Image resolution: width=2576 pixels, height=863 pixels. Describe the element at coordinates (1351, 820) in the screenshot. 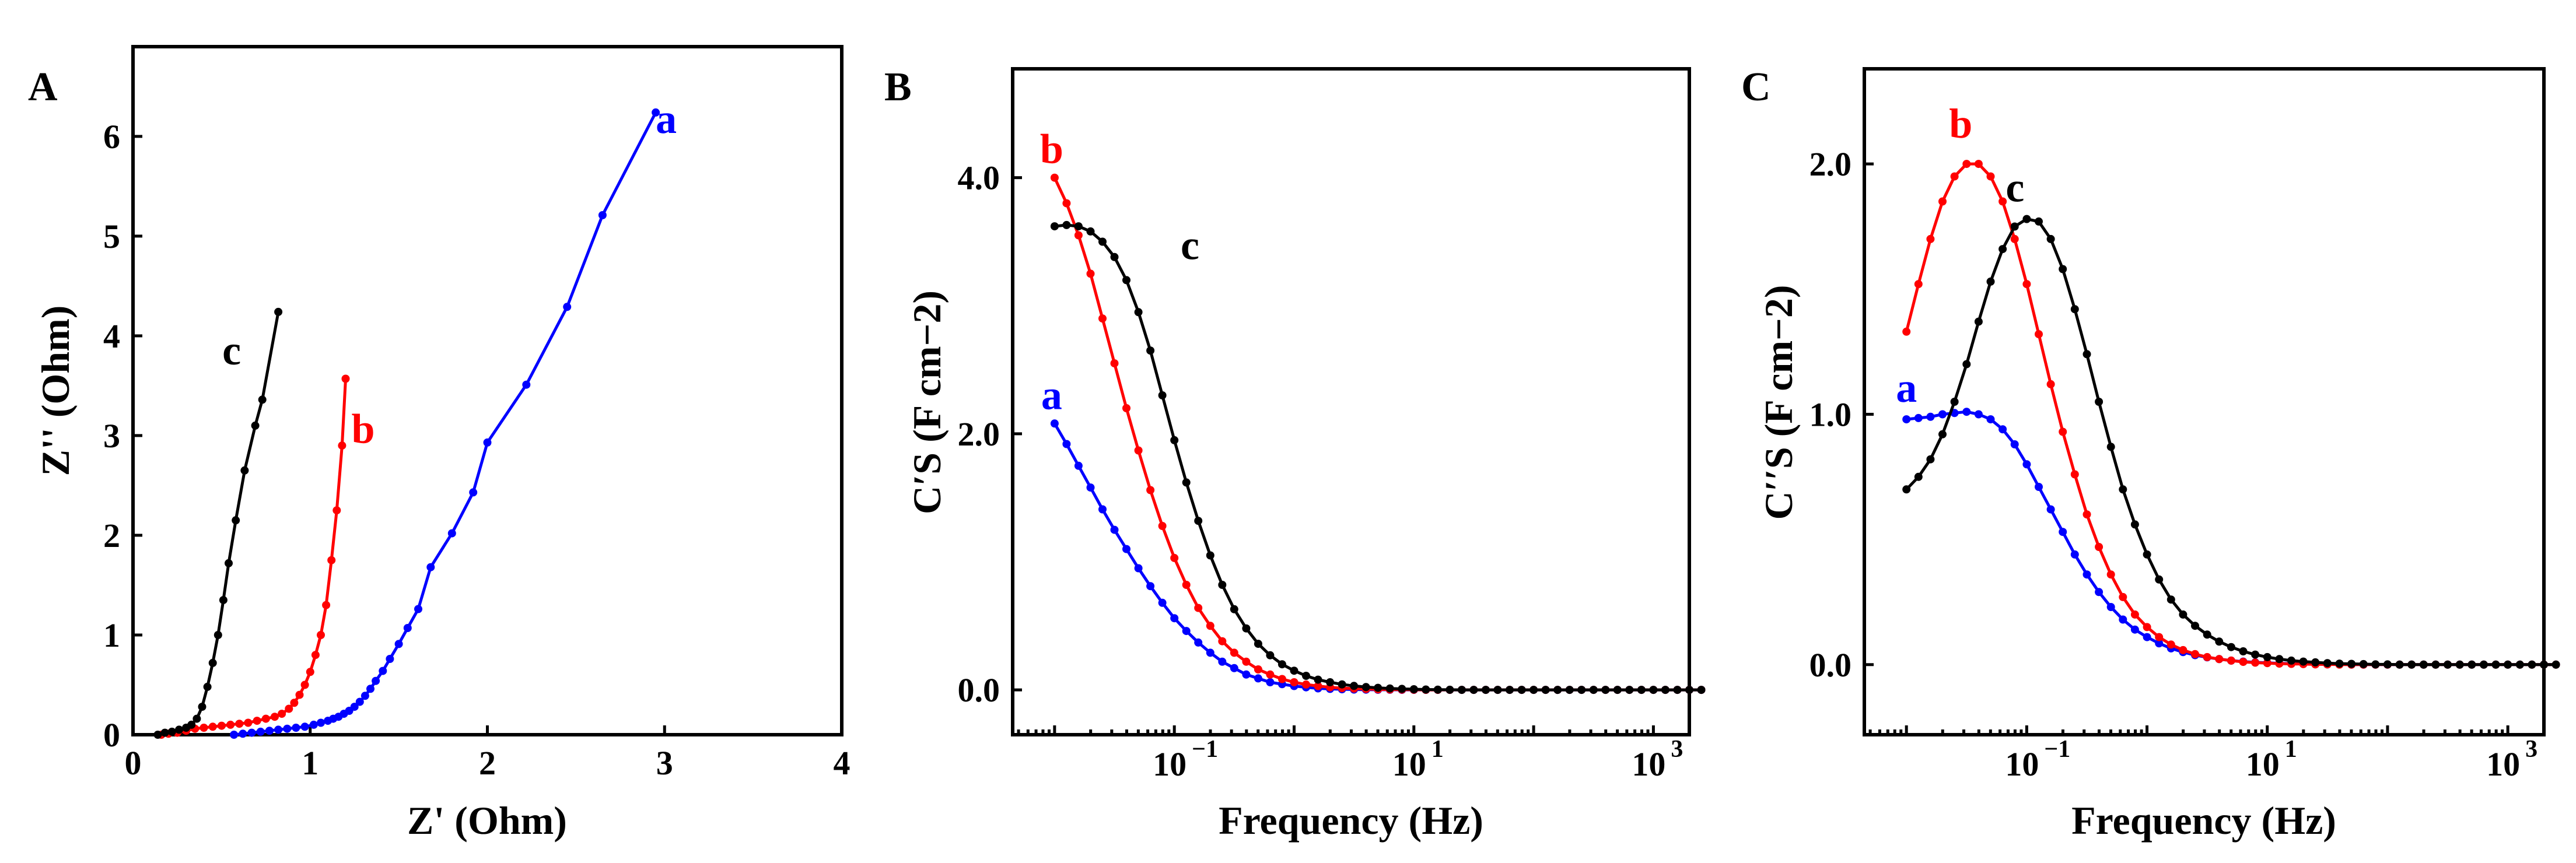

I see `x-axis-label-b: Frequency (Hz)` at that location.